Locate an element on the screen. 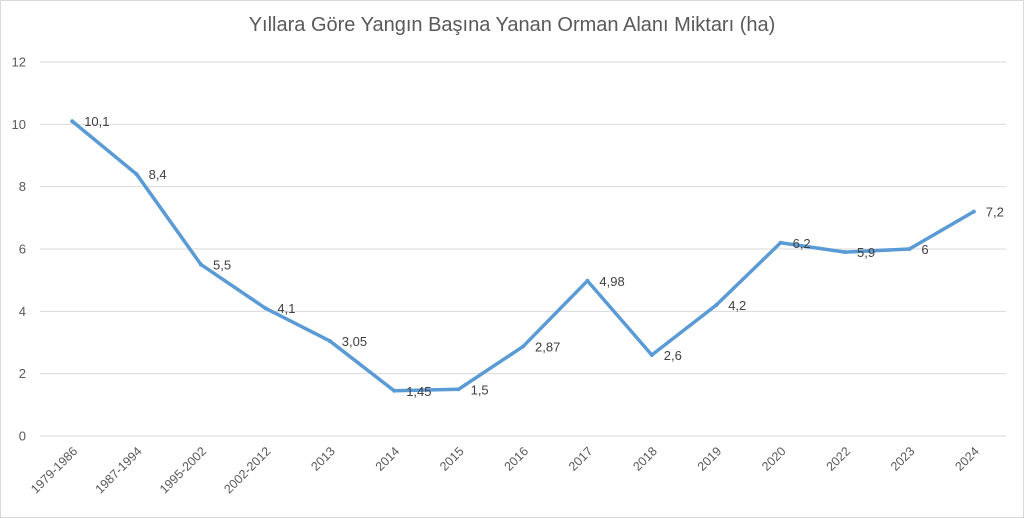  y-tick-label: 2 is located at coordinates (22, 373).